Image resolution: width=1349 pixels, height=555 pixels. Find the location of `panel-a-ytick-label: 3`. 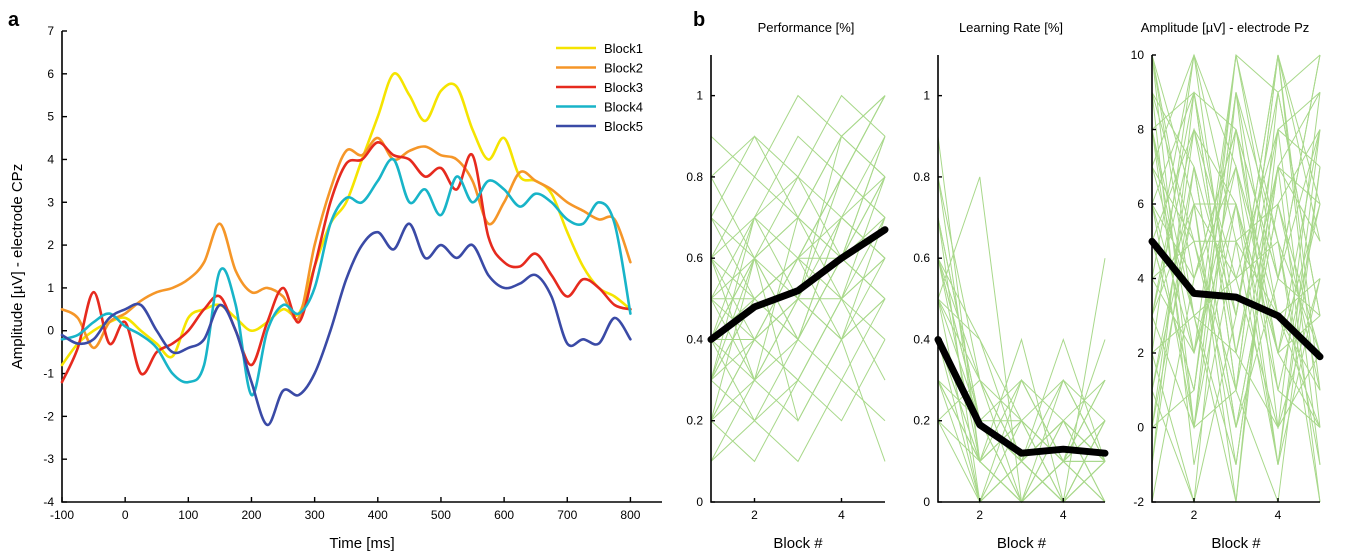

panel-a-ytick-label: 3 is located at coordinates (50, 202).